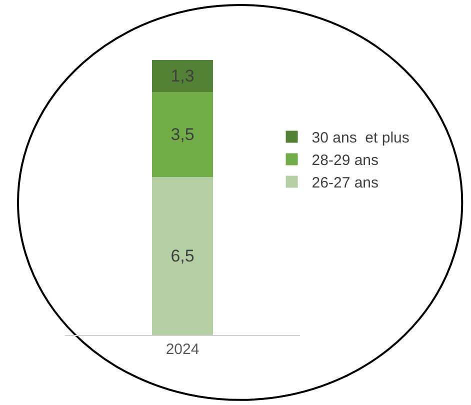  Describe the element at coordinates (183, 349) in the screenshot. I see `x-tick-label: 2024` at that location.